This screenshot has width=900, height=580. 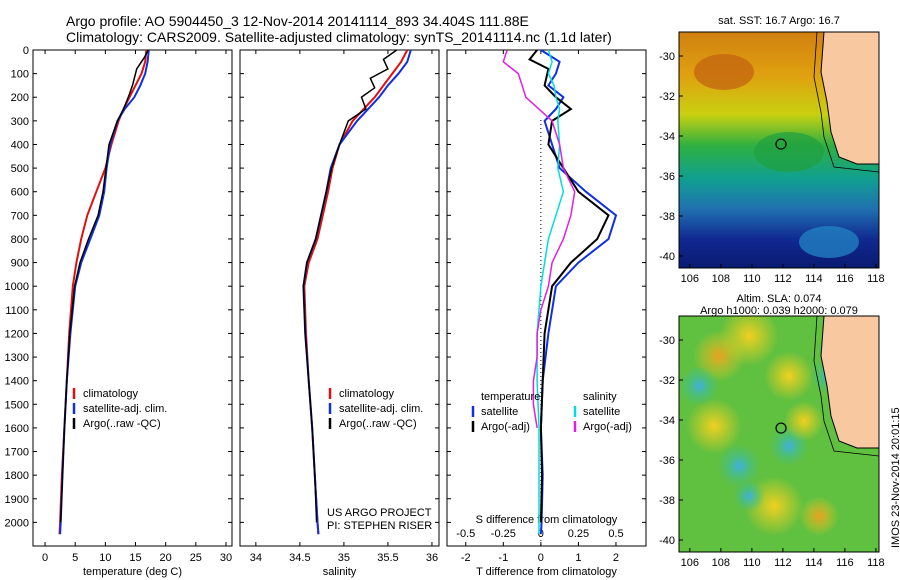 What do you see at coordinates (667, 257) in the screenshot?
I see `map-y-tick-label: -40` at bounding box center [667, 257].